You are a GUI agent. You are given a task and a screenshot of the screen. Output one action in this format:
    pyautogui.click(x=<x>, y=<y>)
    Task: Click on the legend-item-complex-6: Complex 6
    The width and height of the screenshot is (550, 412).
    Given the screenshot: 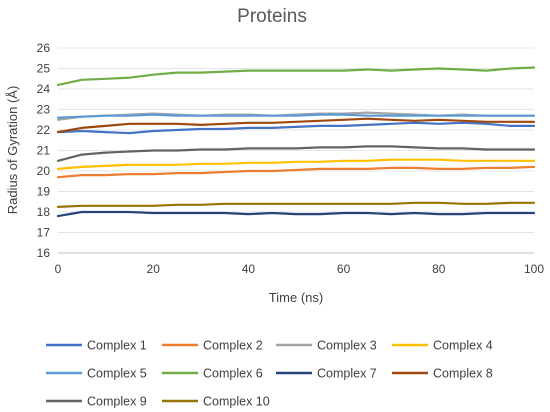 What is the action you would take?
    pyautogui.click(x=212, y=374)
    